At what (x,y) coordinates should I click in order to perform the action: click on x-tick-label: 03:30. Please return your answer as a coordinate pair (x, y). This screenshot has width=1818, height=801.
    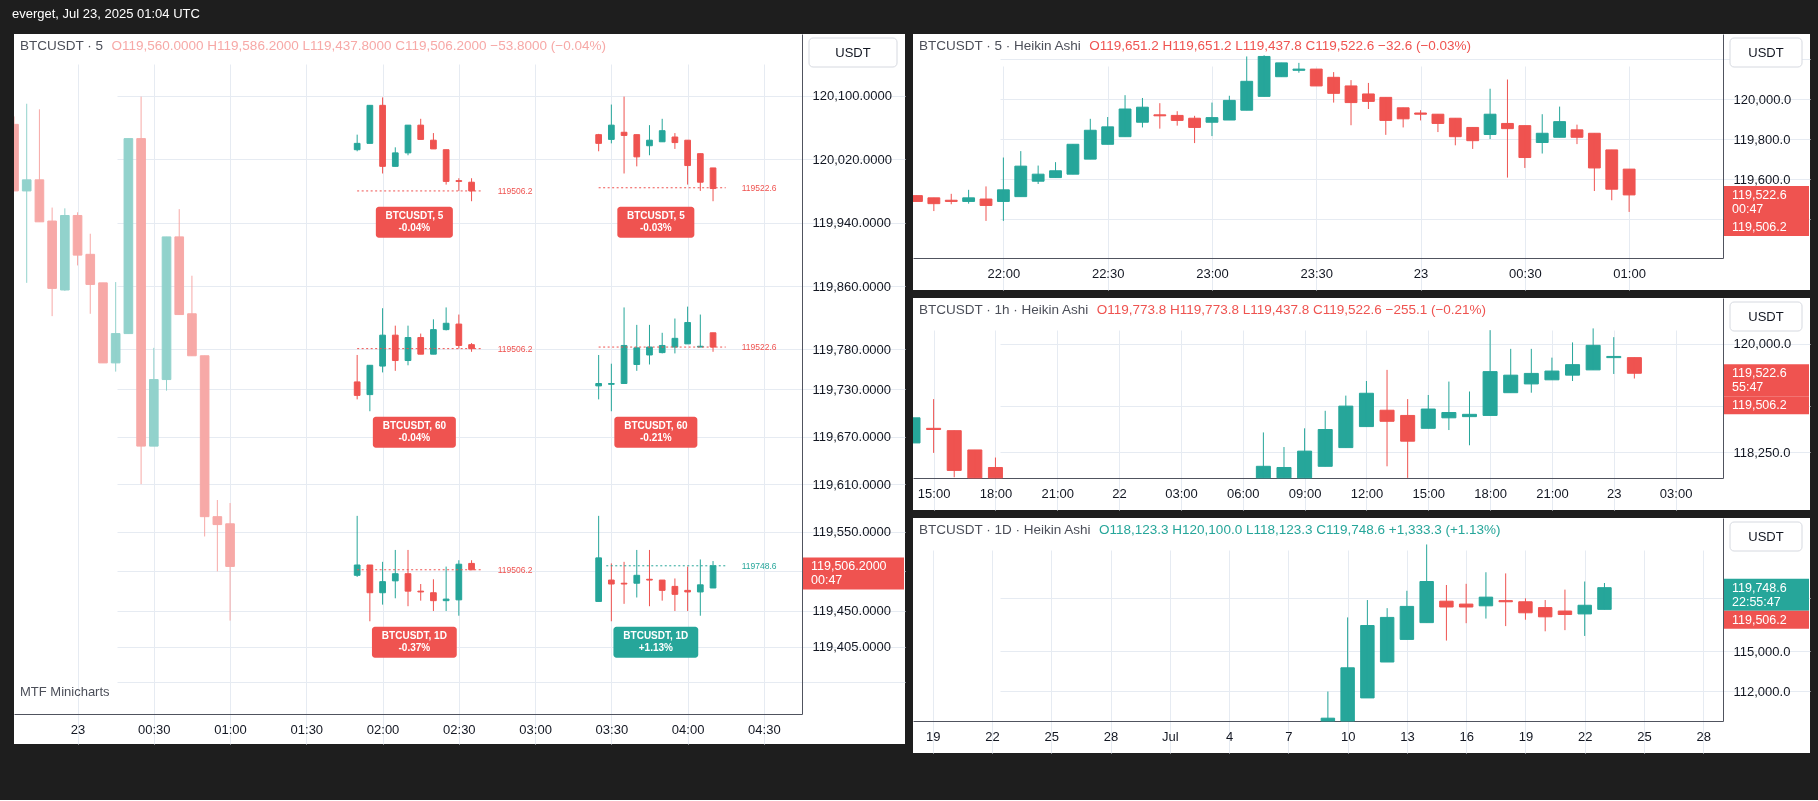
    Looking at the image, I should click on (612, 729).